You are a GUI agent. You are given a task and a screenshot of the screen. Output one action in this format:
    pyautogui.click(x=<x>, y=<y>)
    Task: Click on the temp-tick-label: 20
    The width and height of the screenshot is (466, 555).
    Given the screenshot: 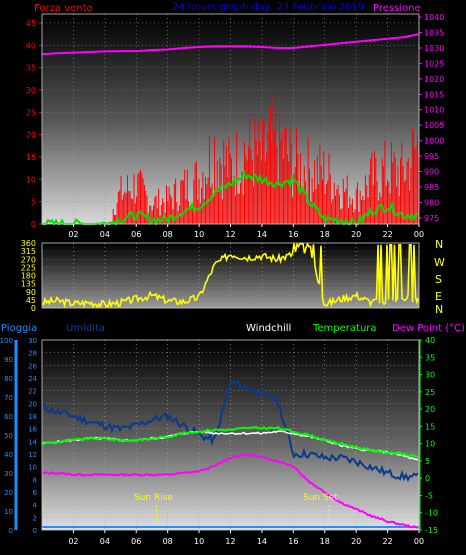 What is the action you would take?
    pyautogui.click(x=430, y=409)
    